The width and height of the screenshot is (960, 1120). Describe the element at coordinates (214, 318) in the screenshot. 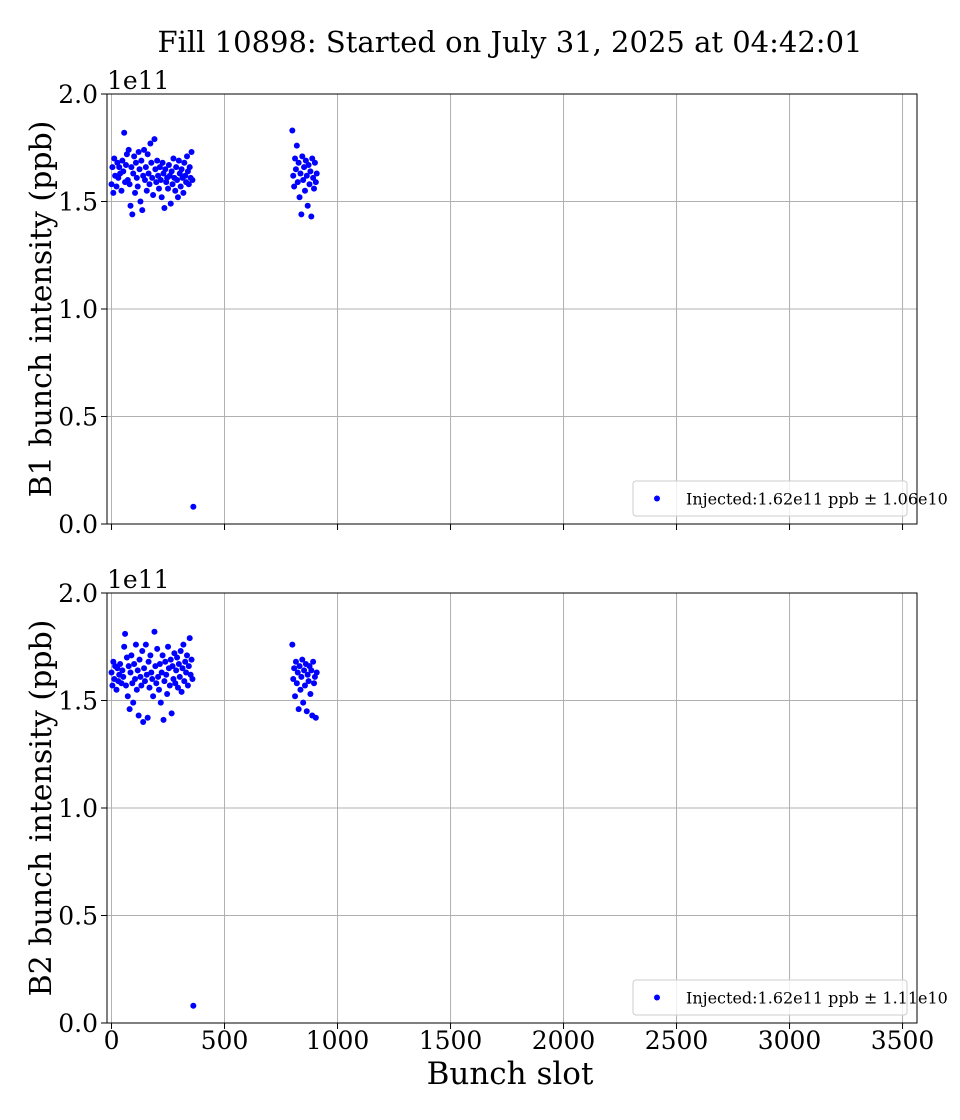

I see `panel-1-points` at that location.